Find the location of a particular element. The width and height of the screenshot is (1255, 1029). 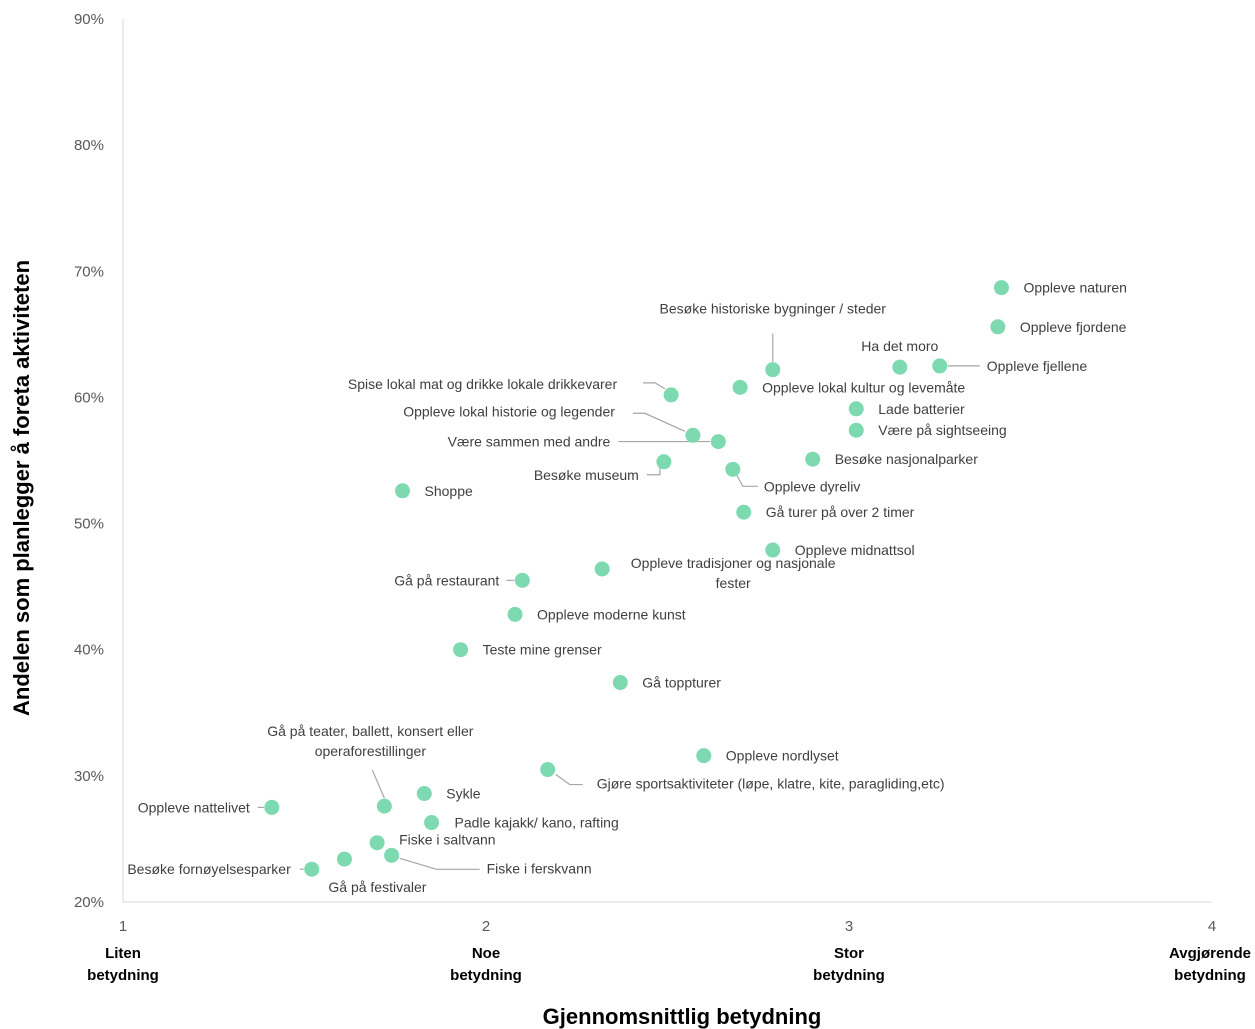

point-label: Besøke historiske bygninger / steder is located at coordinates (773, 309).